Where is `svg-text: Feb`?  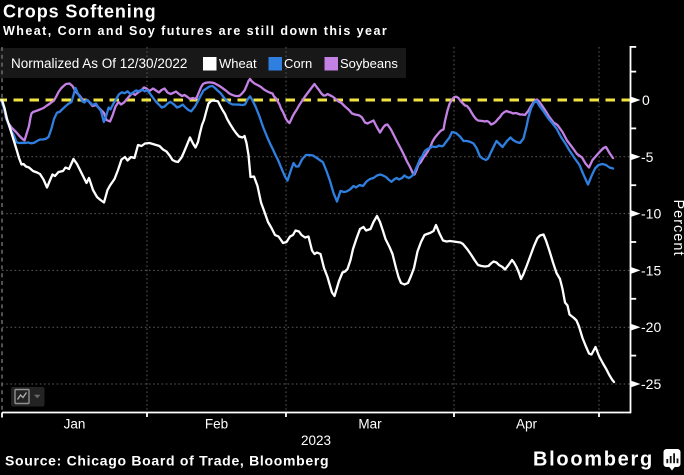
svg-text: Feb is located at coordinates (216, 424).